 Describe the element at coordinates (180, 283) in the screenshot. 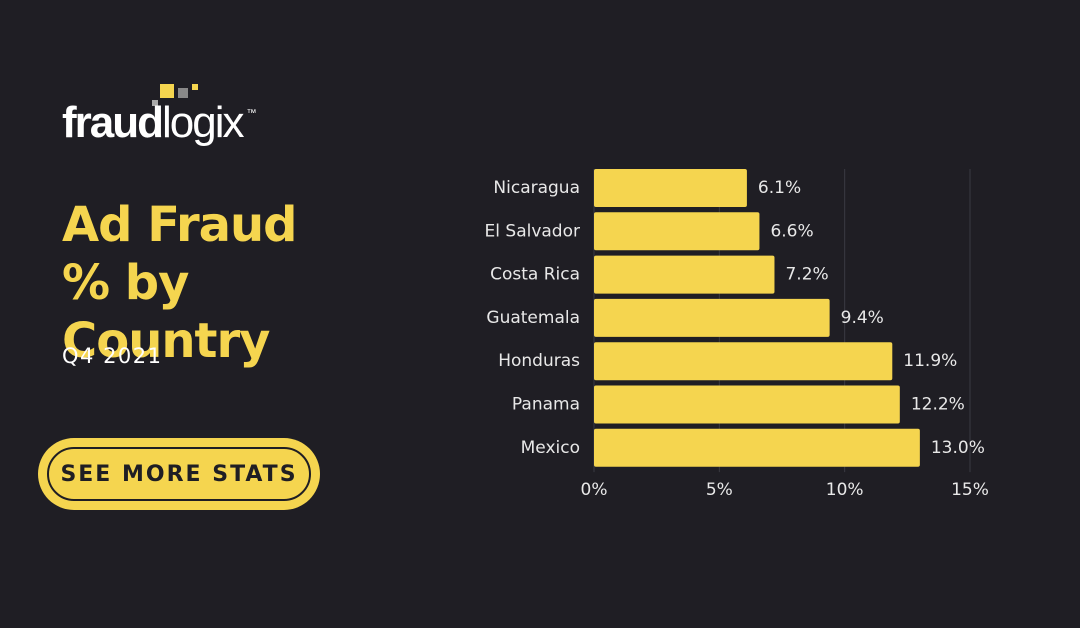

I see `headline: Ad Fraud % by Country` at that location.